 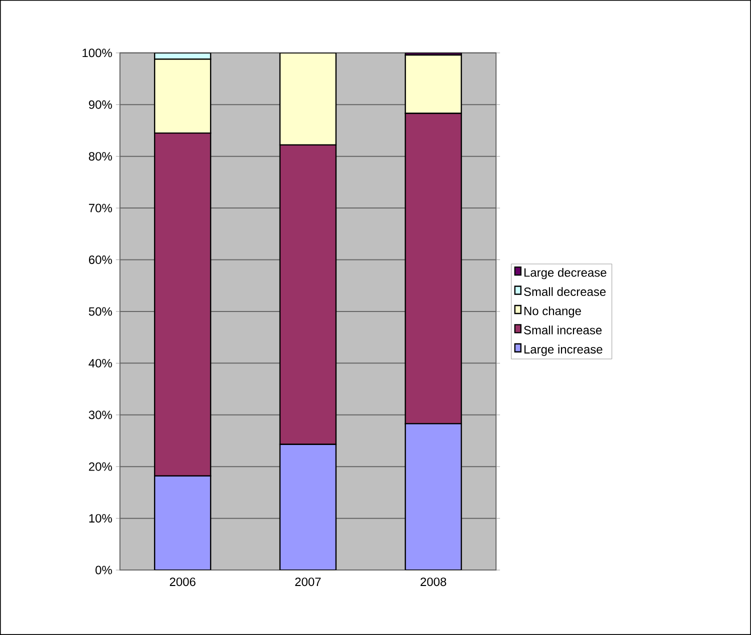 I want to click on y-tick-label: 50%, so click(x=100, y=311).